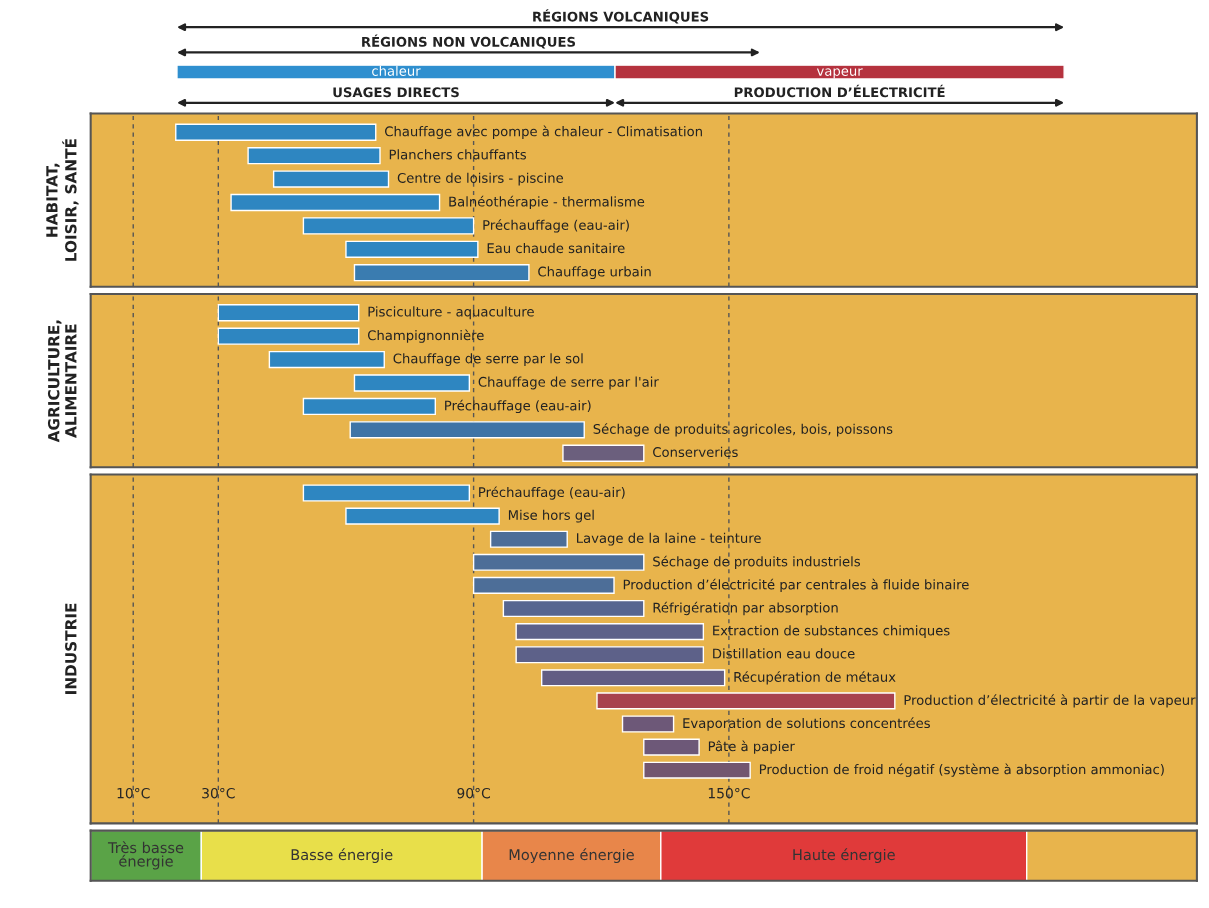 Image resolution: width=1209 pixels, height=908 pixels. Describe the element at coordinates (757, 562) in the screenshot. I see `category-label: Séchage de produits industriels` at that location.